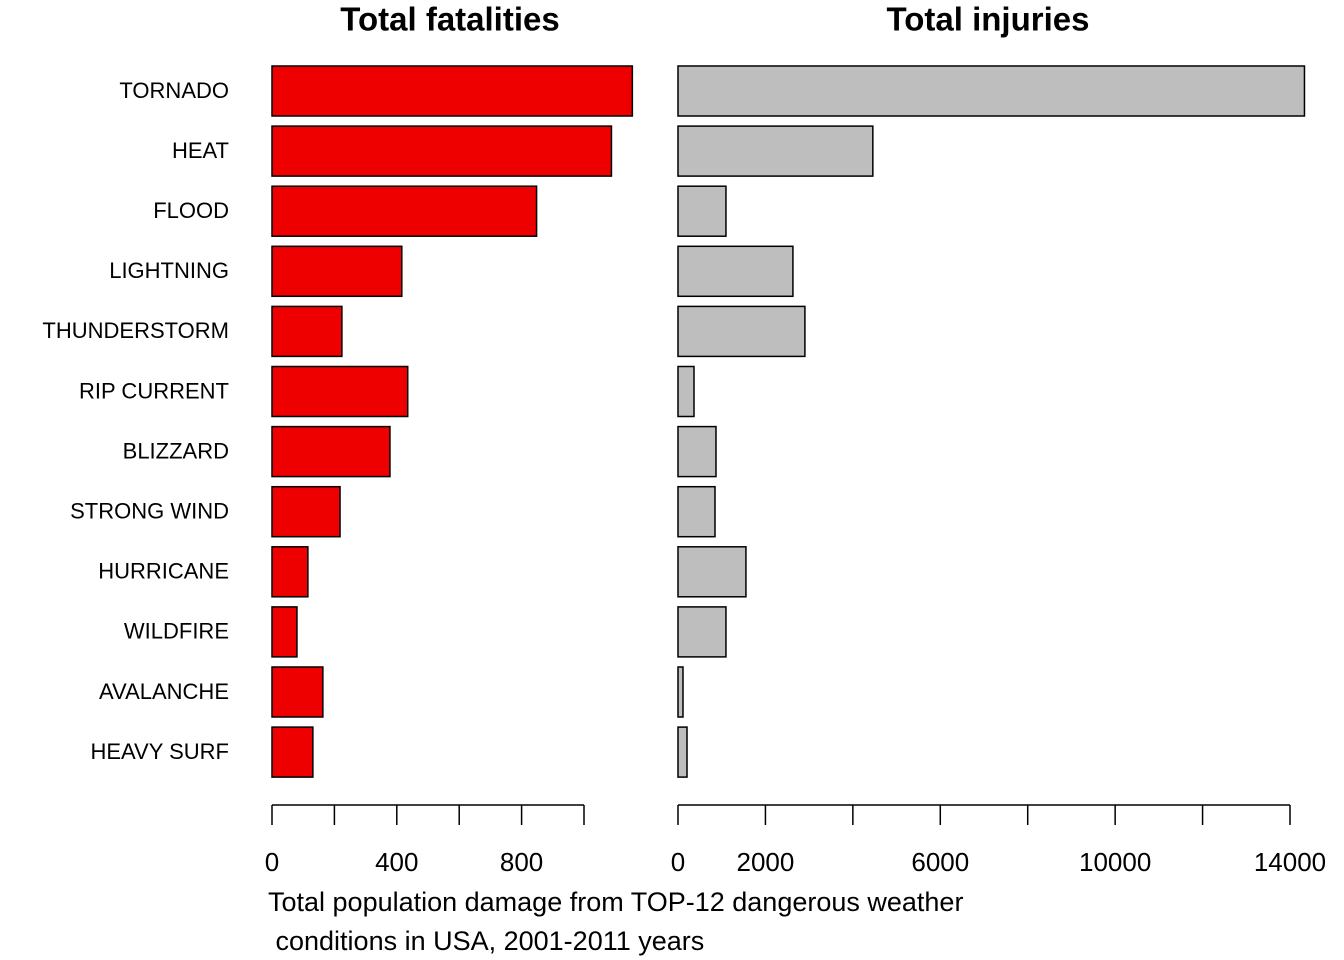 The height and width of the screenshot is (960, 1344). I want to click on category-label: BLIZZARD, so click(176, 450).